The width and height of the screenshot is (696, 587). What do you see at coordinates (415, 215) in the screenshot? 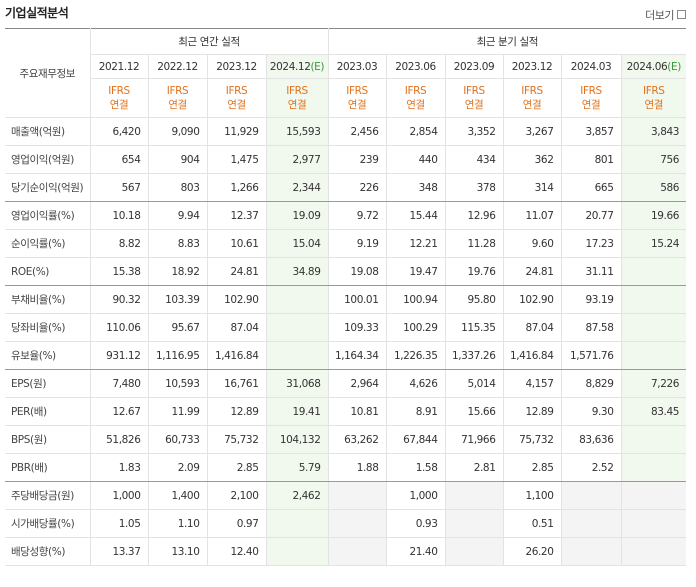
I see `value-cell: 15.44` at bounding box center [415, 215].